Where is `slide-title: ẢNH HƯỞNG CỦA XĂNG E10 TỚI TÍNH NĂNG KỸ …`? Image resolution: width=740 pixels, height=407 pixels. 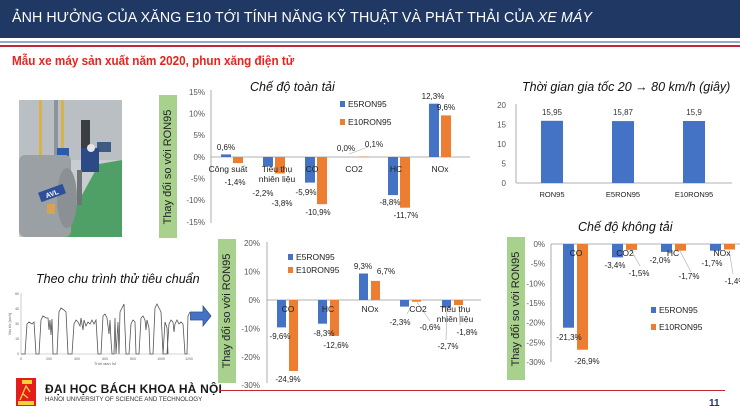 slide-title: ẢNH HƯỞNG CỦA XĂNG E10 TỚI TÍNH NĂNG KỸ … is located at coordinates (302, 17).